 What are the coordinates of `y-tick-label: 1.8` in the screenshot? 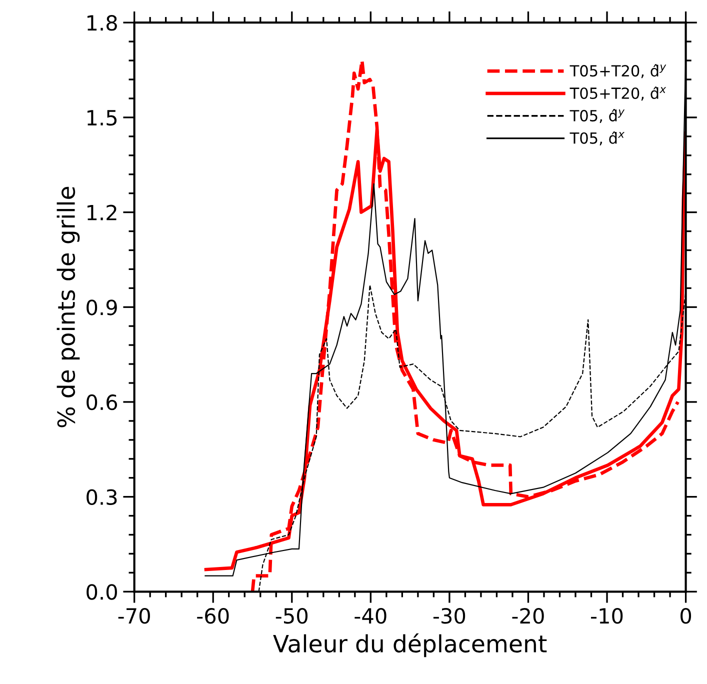 It's located at (102, 23).